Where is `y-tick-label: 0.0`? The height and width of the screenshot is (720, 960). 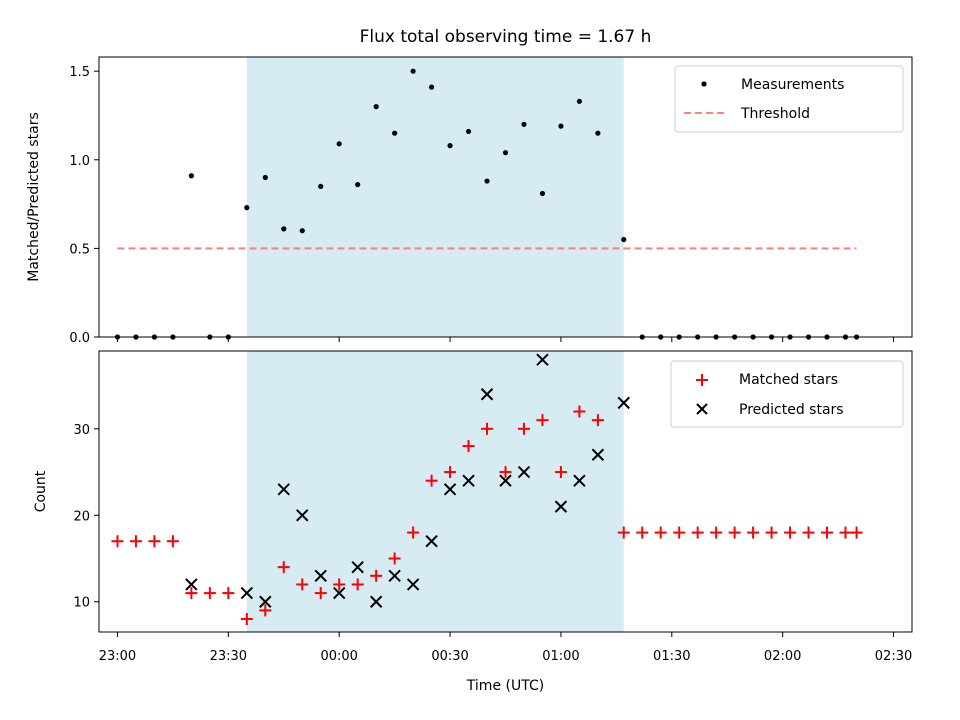 y-tick-label: 0.0 is located at coordinates (79, 338).